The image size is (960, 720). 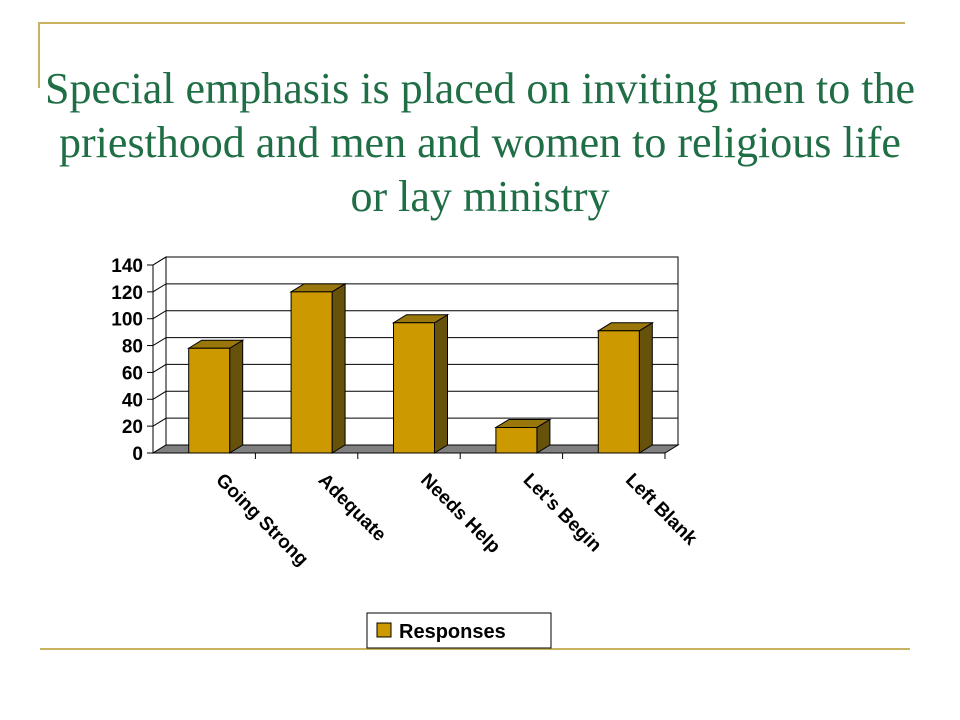 I want to click on x-category-label: Going Strong, so click(x=261, y=520).